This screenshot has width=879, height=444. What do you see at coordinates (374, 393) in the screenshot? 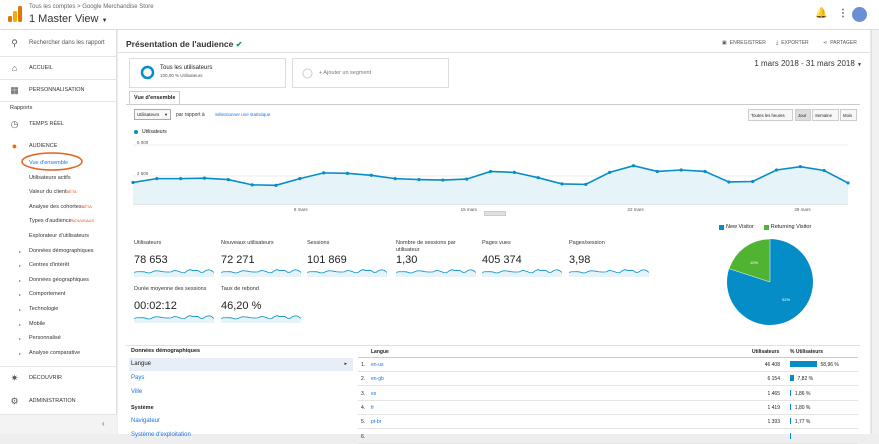
I see `language-link: es` at bounding box center [374, 393].